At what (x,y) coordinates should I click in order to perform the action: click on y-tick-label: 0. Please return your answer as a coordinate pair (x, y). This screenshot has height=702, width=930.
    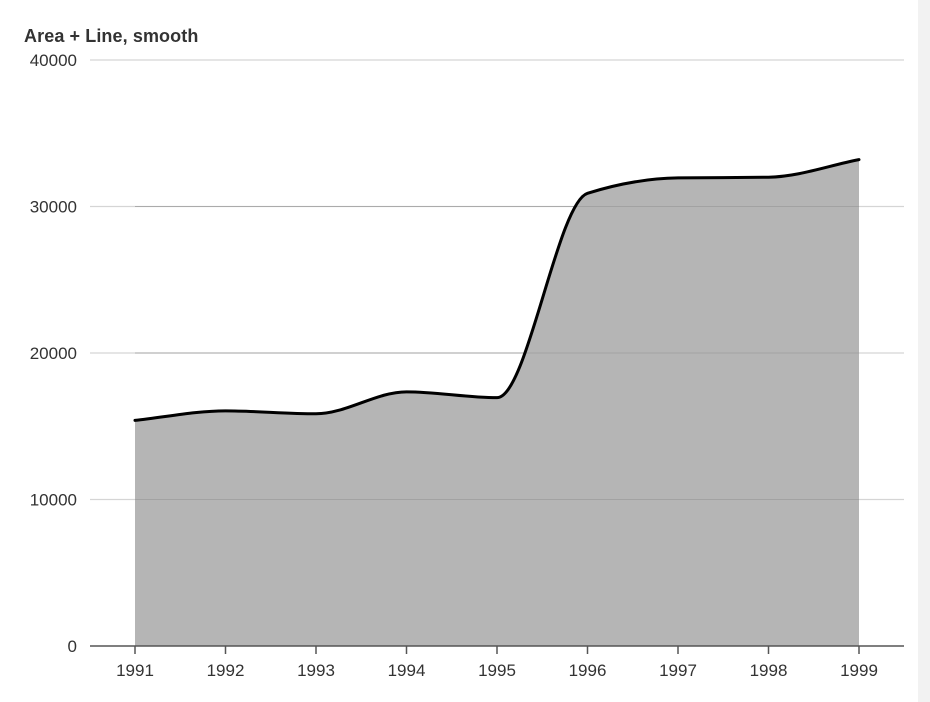
    Looking at the image, I should click on (72, 646).